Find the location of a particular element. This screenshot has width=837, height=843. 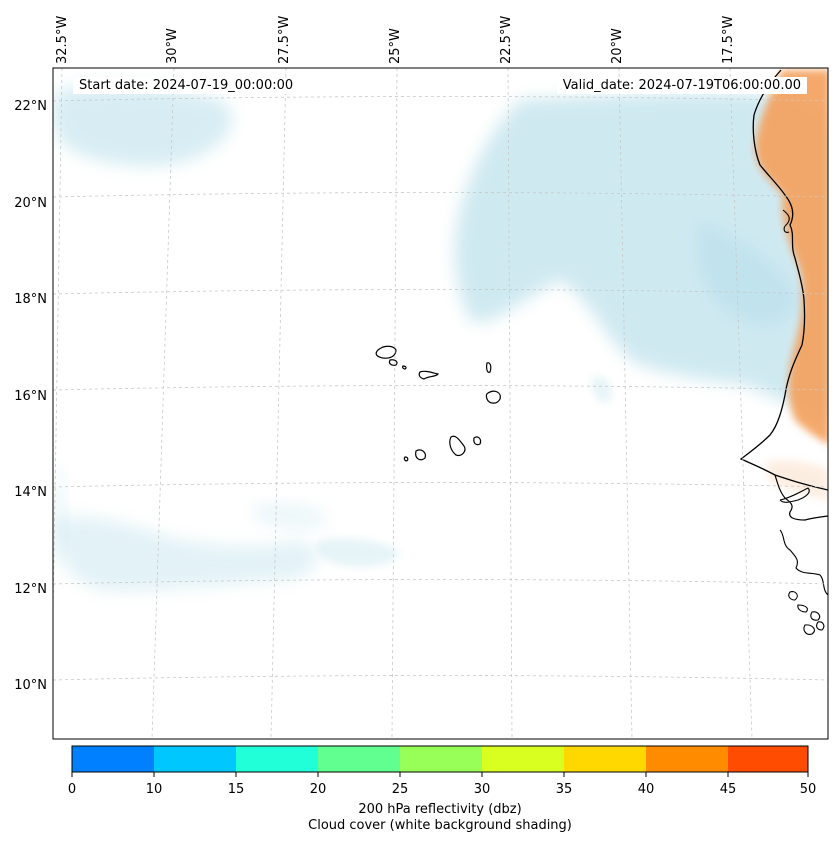

guinea-bissau-coast is located at coordinates (803, 562).